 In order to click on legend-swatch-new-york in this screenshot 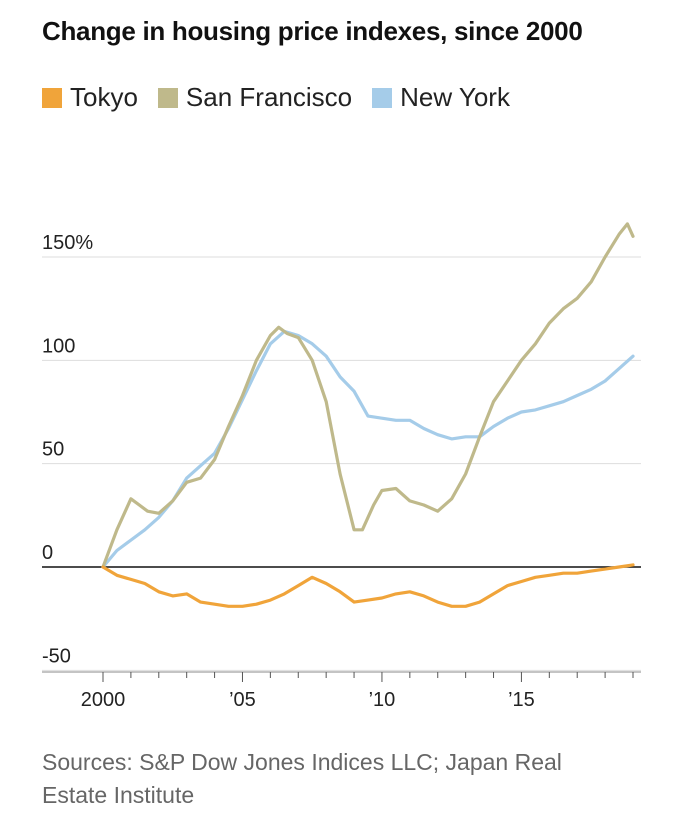, I will do `click(382, 97)`.